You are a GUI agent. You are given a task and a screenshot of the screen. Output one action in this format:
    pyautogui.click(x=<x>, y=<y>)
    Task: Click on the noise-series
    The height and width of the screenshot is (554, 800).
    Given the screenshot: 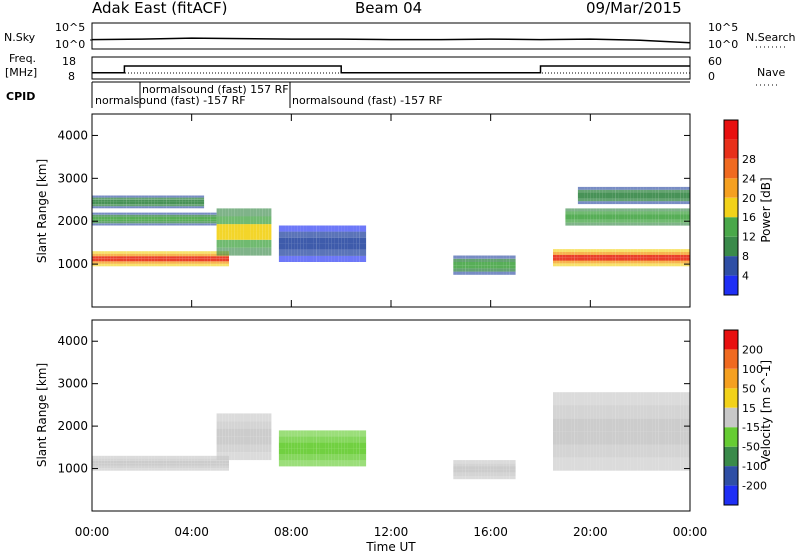 What is the action you would take?
    pyautogui.click(x=391, y=40)
    